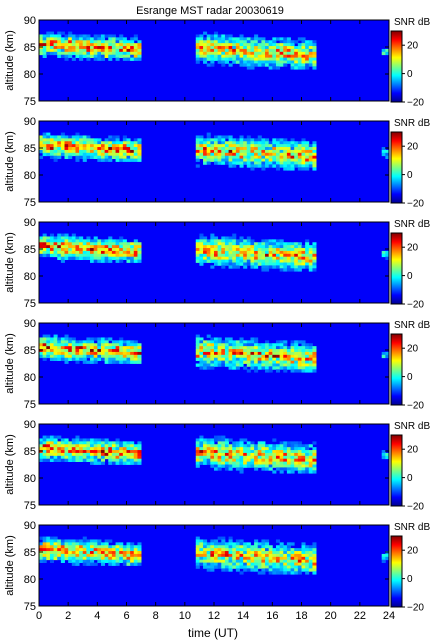 The height and width of the screenshot is (641, 447). I want to click on x-tick-label: 24, so click(389, 616).